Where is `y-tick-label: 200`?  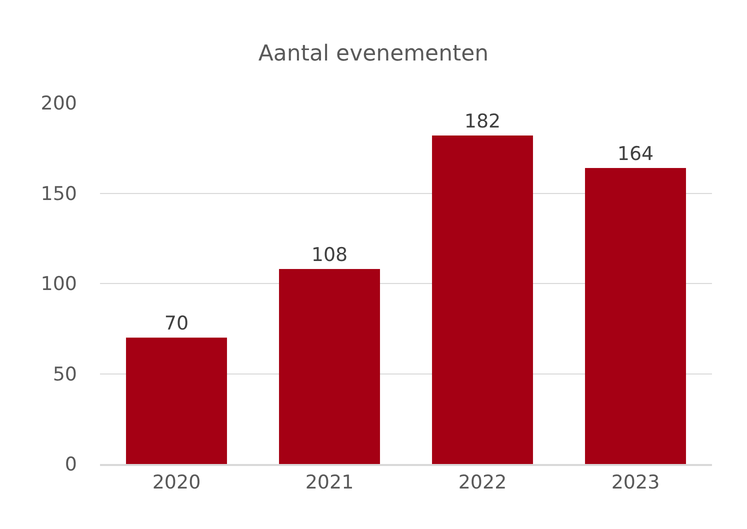
y-tick-label: 200 is located at coordinates (58, 103).